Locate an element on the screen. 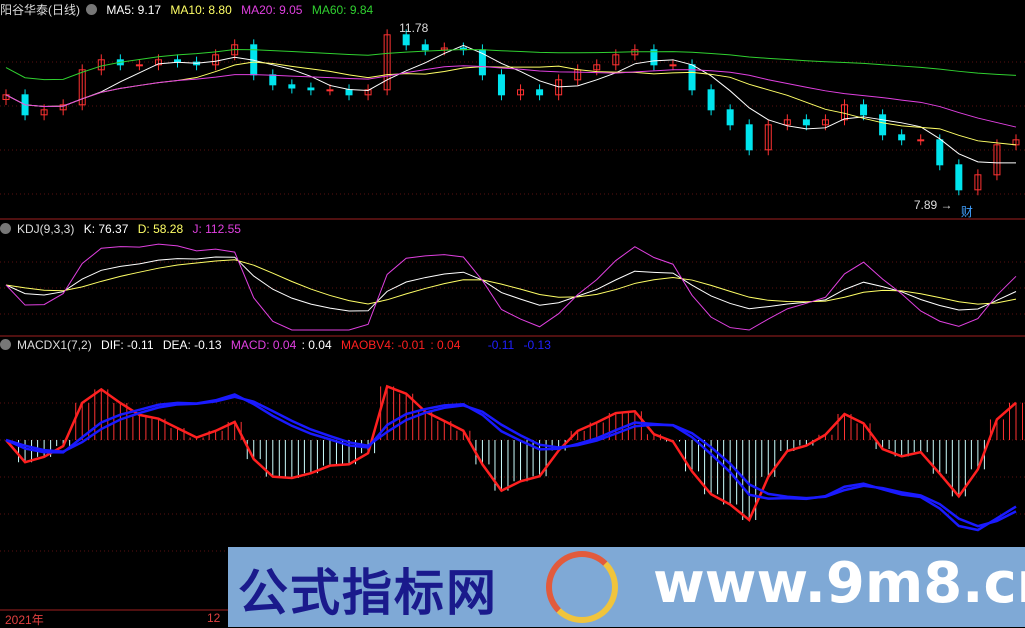 The image size is (1025, 628). blue-value1: -0.11 is located at coordinates (501, 345).